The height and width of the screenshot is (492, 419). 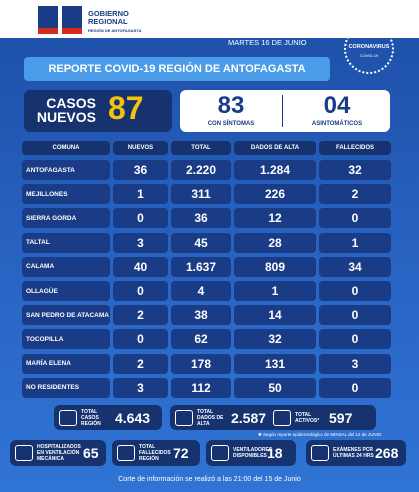 I want to click on symptoms-box, so click(x=285, y=111).